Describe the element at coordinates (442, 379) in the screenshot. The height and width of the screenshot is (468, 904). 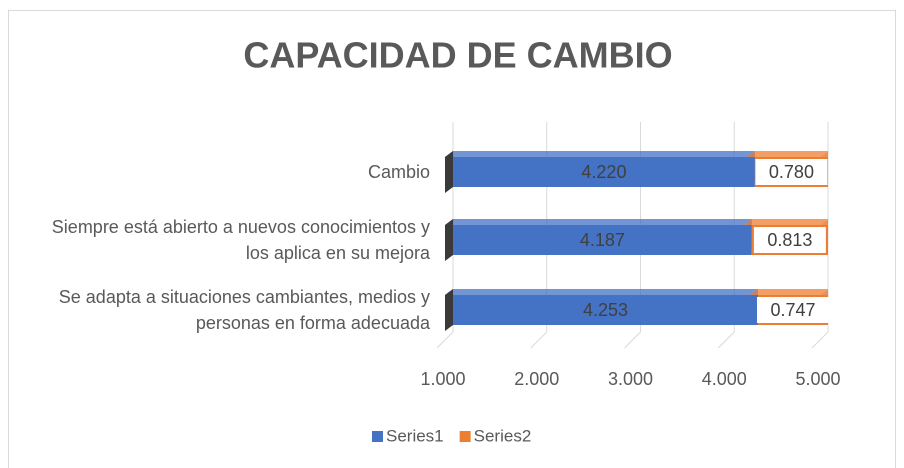
I see `x-tick-label: 1.000` at that location.